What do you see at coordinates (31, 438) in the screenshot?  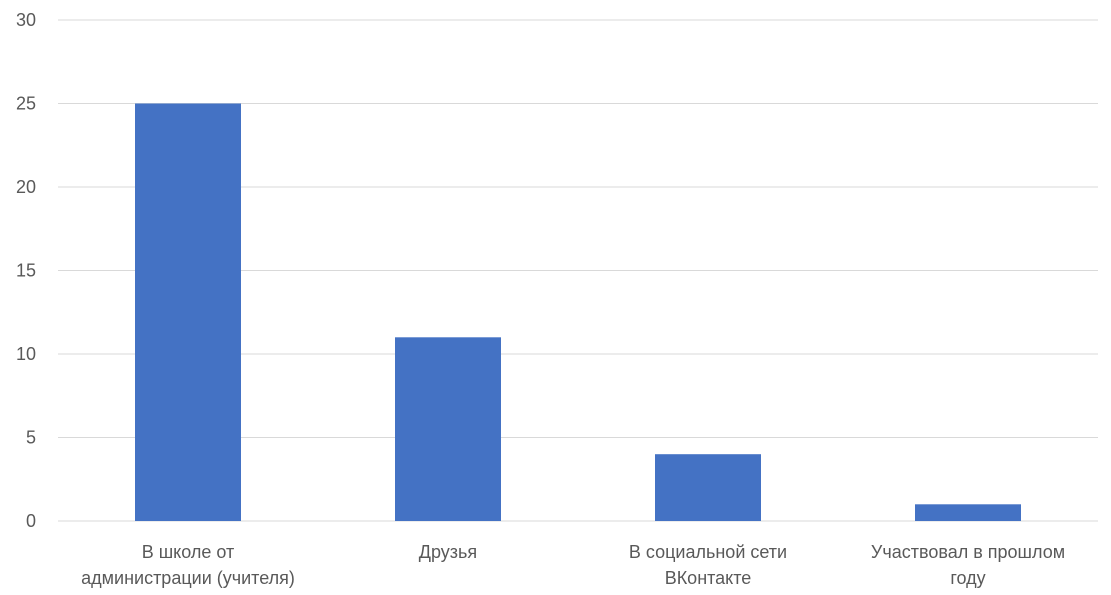 I see `y-tick-label: 5` at bounding box center [31, 438].